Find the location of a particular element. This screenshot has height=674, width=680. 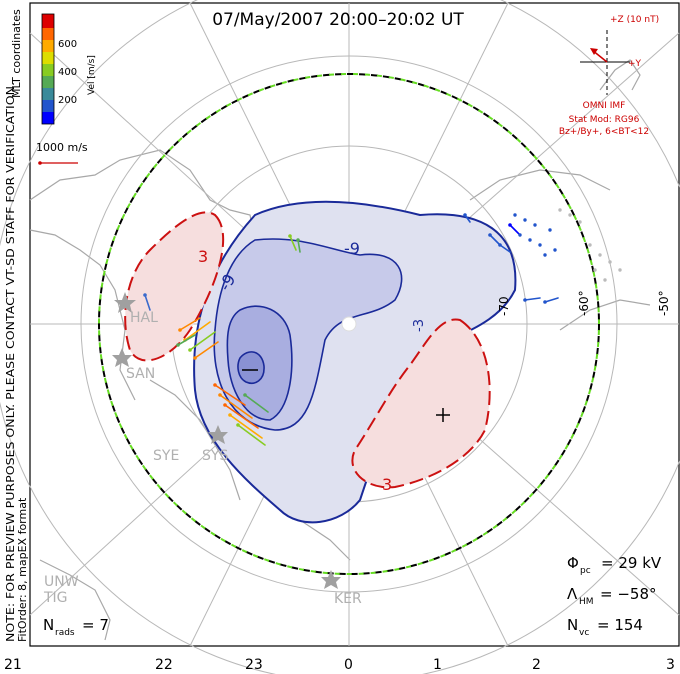

positive-maximum-marker is located at coordinates (443, 415).